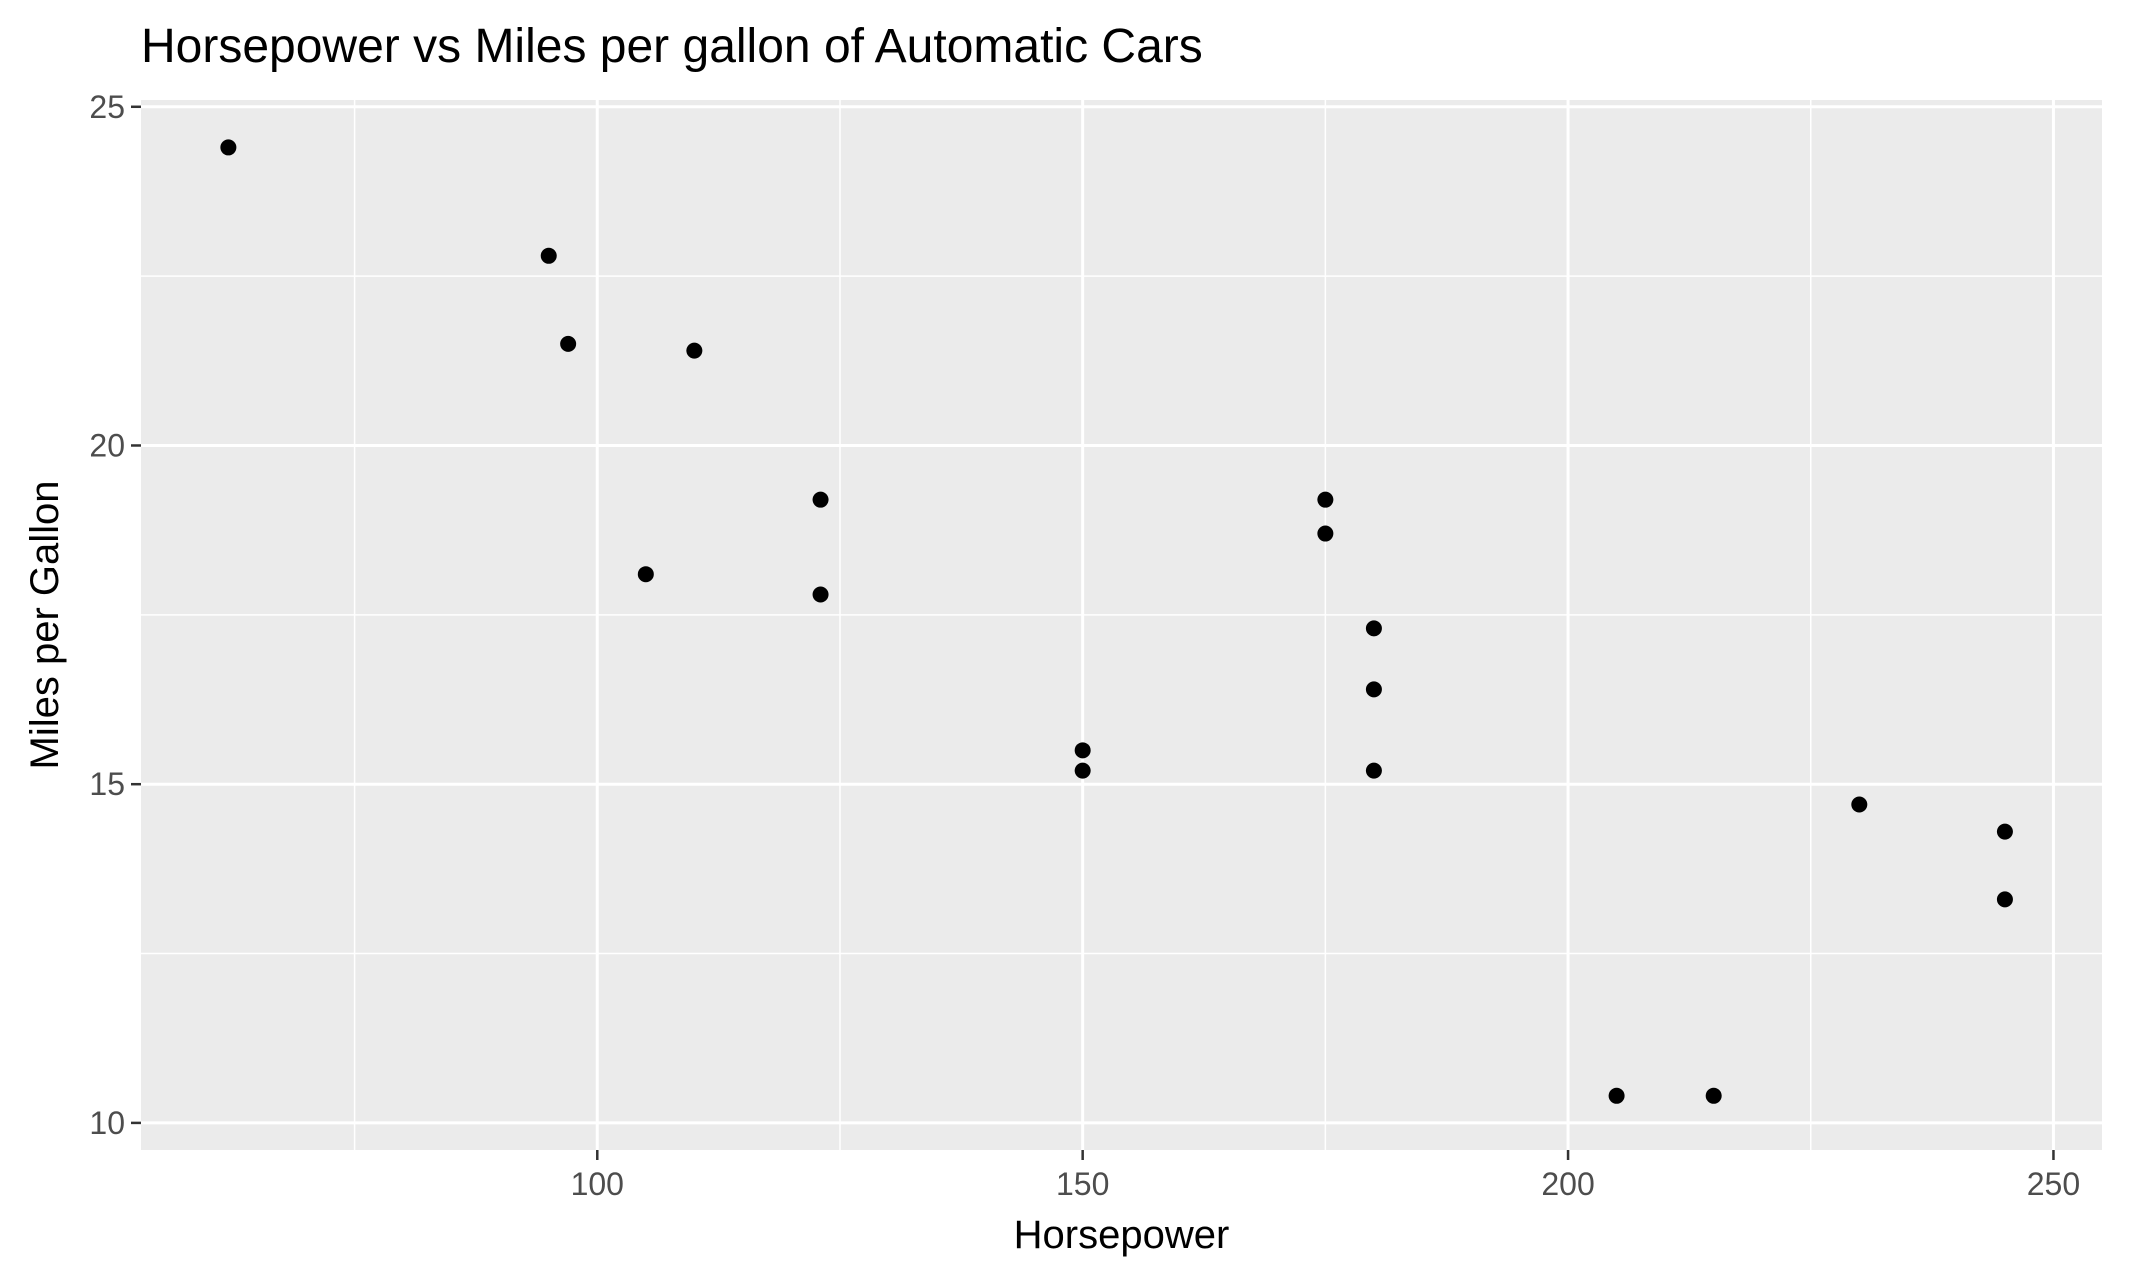 The width and height of the screenshot is (2131, 1278). What do you see at coordinates (1082, 1184) in the screenshot?
I see `x-tick-label: 150` at bounding box center [1082, 1184].